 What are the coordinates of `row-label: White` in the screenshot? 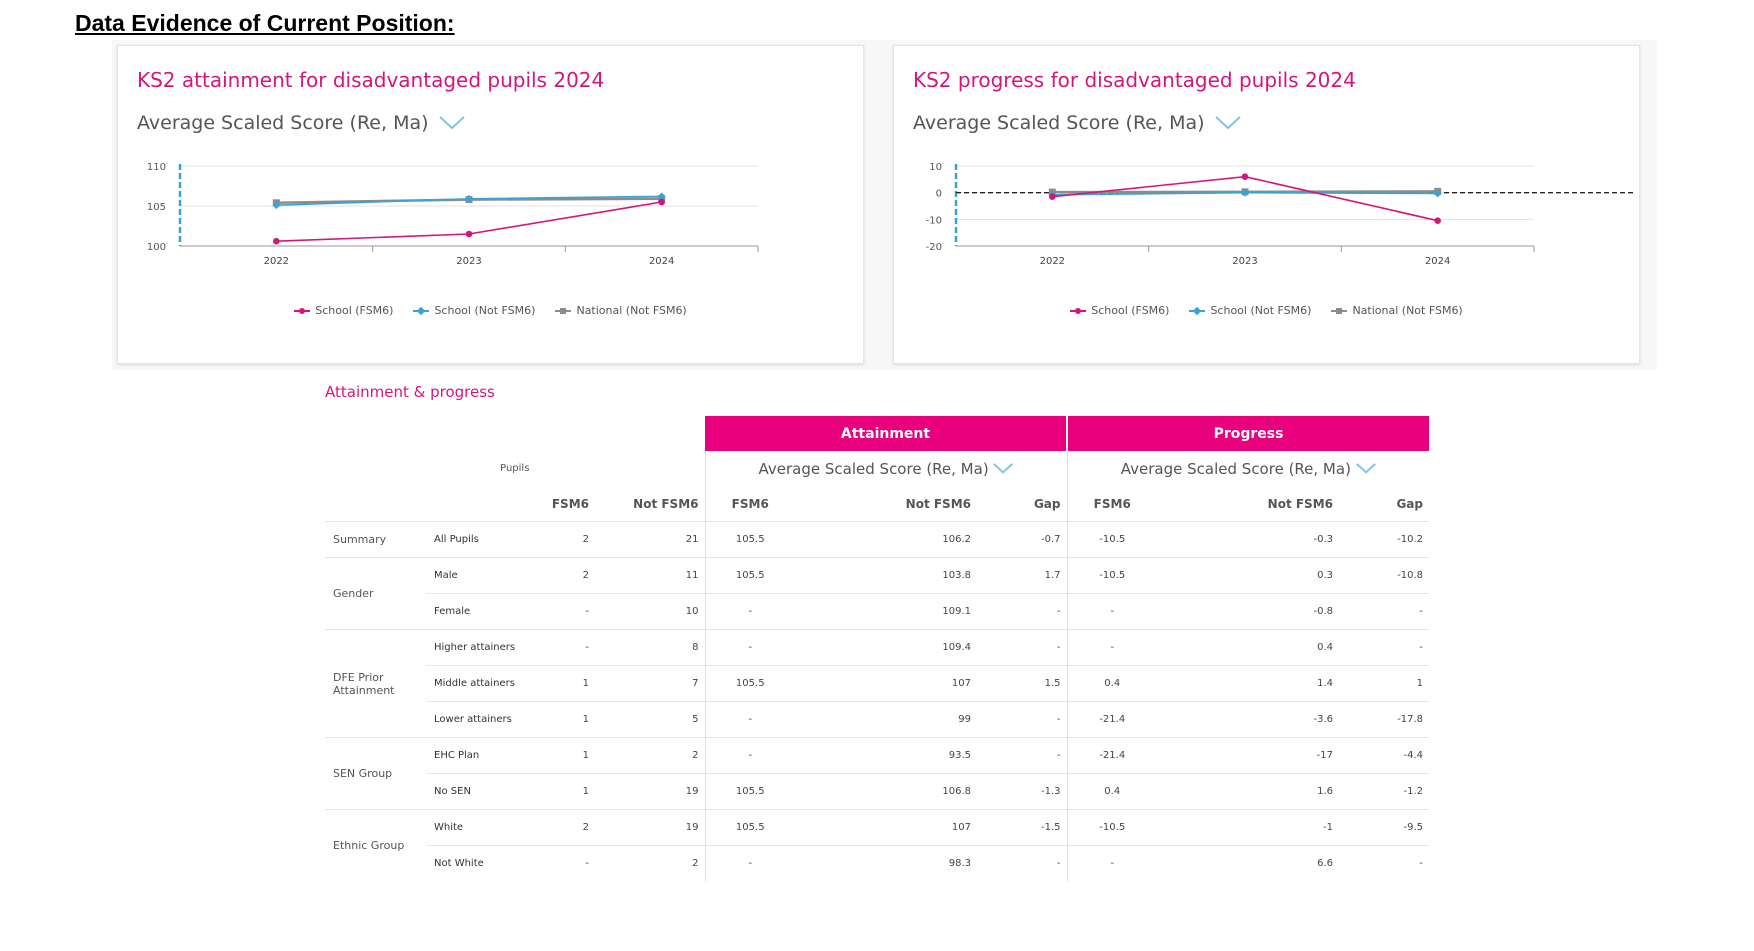 It's located at (482, 827).